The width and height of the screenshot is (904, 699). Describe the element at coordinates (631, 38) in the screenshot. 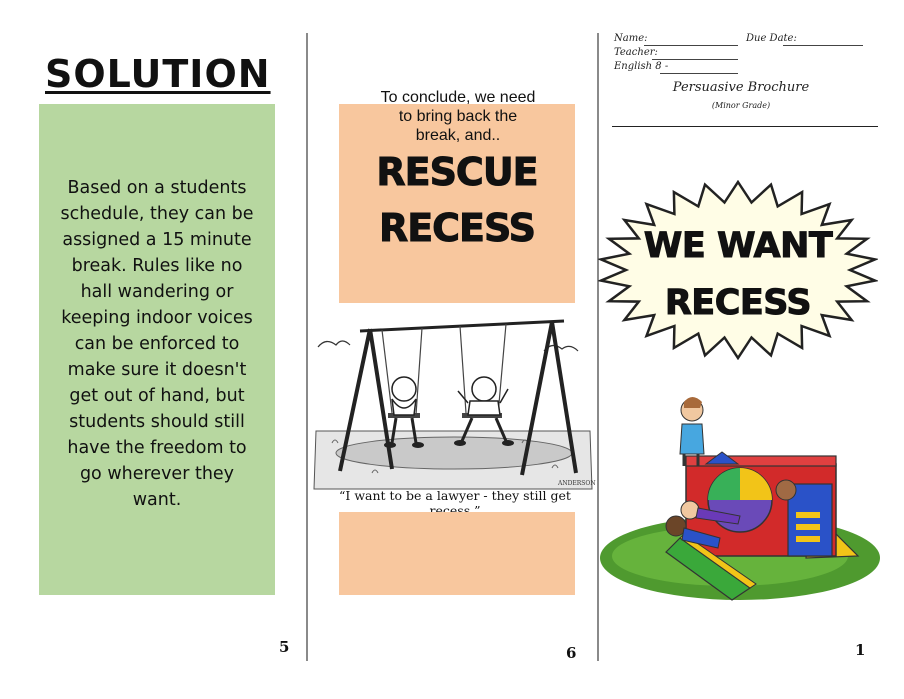

I see `name-label: Name:` at that location.